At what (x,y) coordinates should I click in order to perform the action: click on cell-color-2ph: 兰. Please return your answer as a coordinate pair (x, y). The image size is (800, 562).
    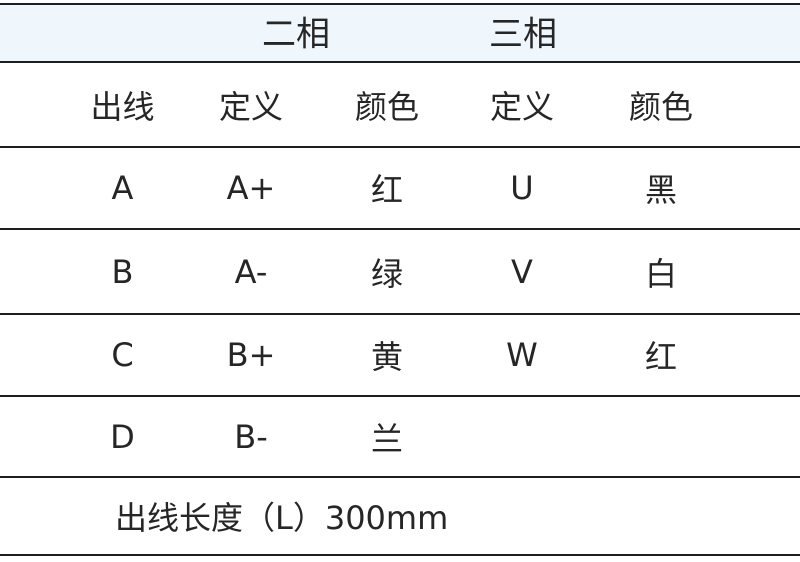
    Looking at the image, I should click on (386, 438).